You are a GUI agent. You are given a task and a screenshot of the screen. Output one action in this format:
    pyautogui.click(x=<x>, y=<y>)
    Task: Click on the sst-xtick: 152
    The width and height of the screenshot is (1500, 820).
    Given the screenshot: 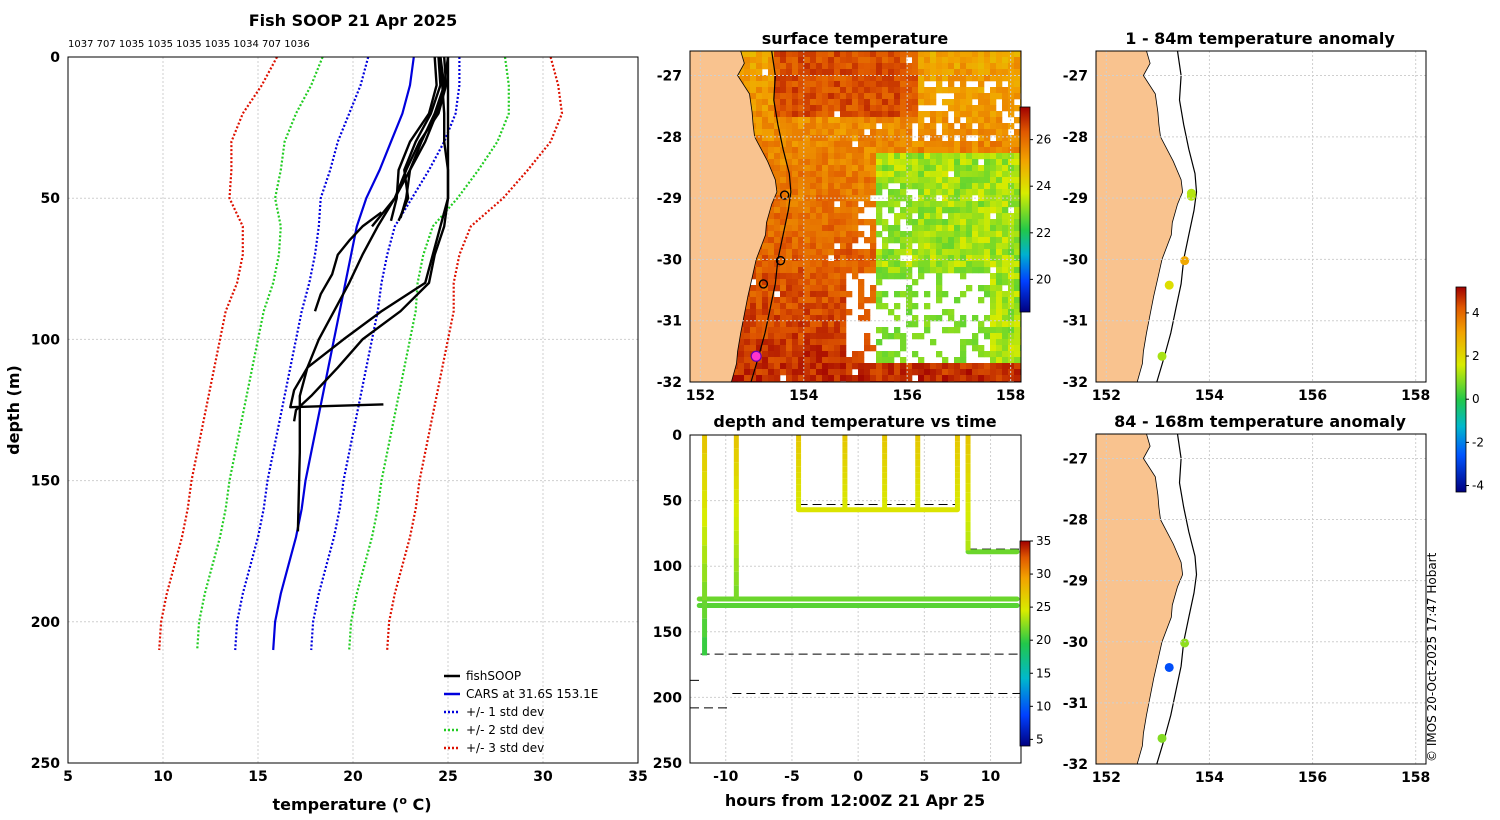 What is the action you would take?
    pyautogui.click(x=700, y=396)
    